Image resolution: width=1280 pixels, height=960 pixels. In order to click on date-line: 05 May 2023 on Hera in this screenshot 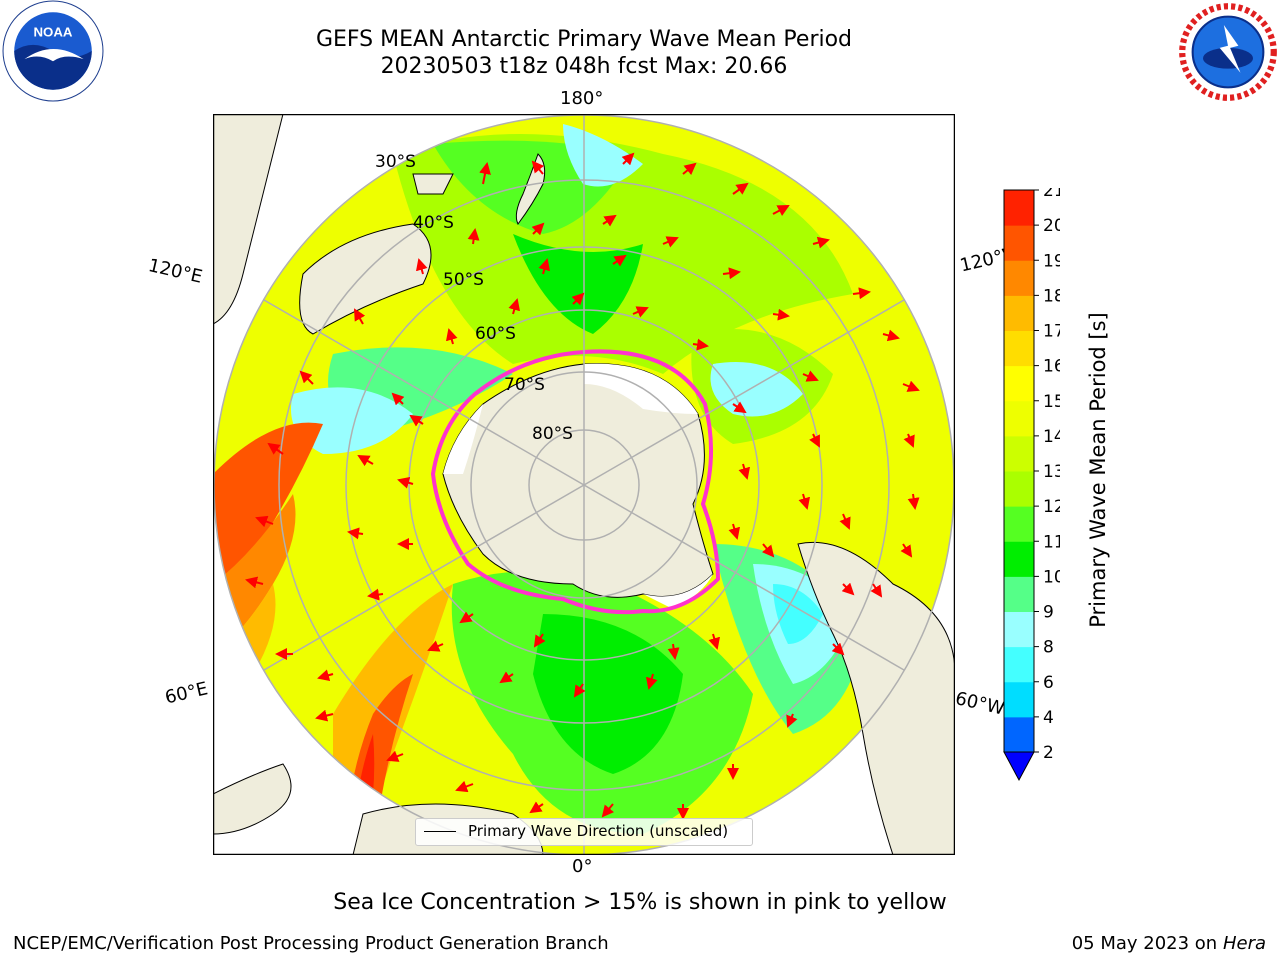, I will do `click(1169, 943)`.